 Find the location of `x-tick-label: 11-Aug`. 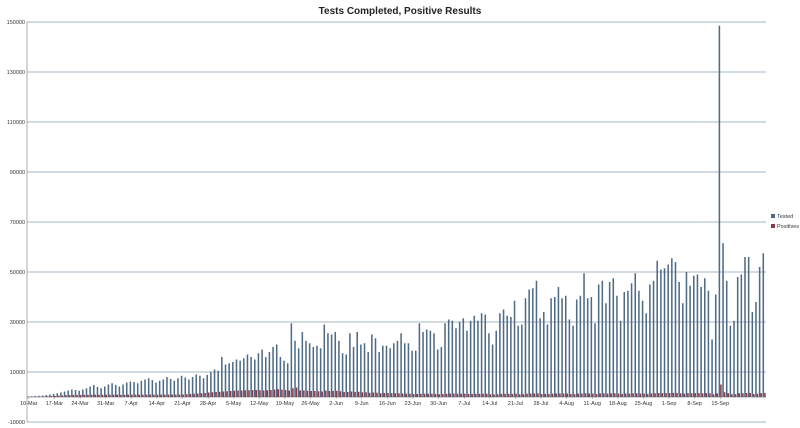

x-tick-label: 11-Aug is located at coordinates (592, 404).